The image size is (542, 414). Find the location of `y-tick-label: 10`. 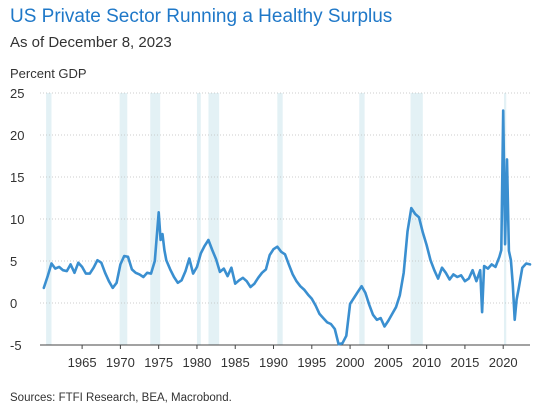

y-tick-label: 10 is located at coordinates (17, 219).